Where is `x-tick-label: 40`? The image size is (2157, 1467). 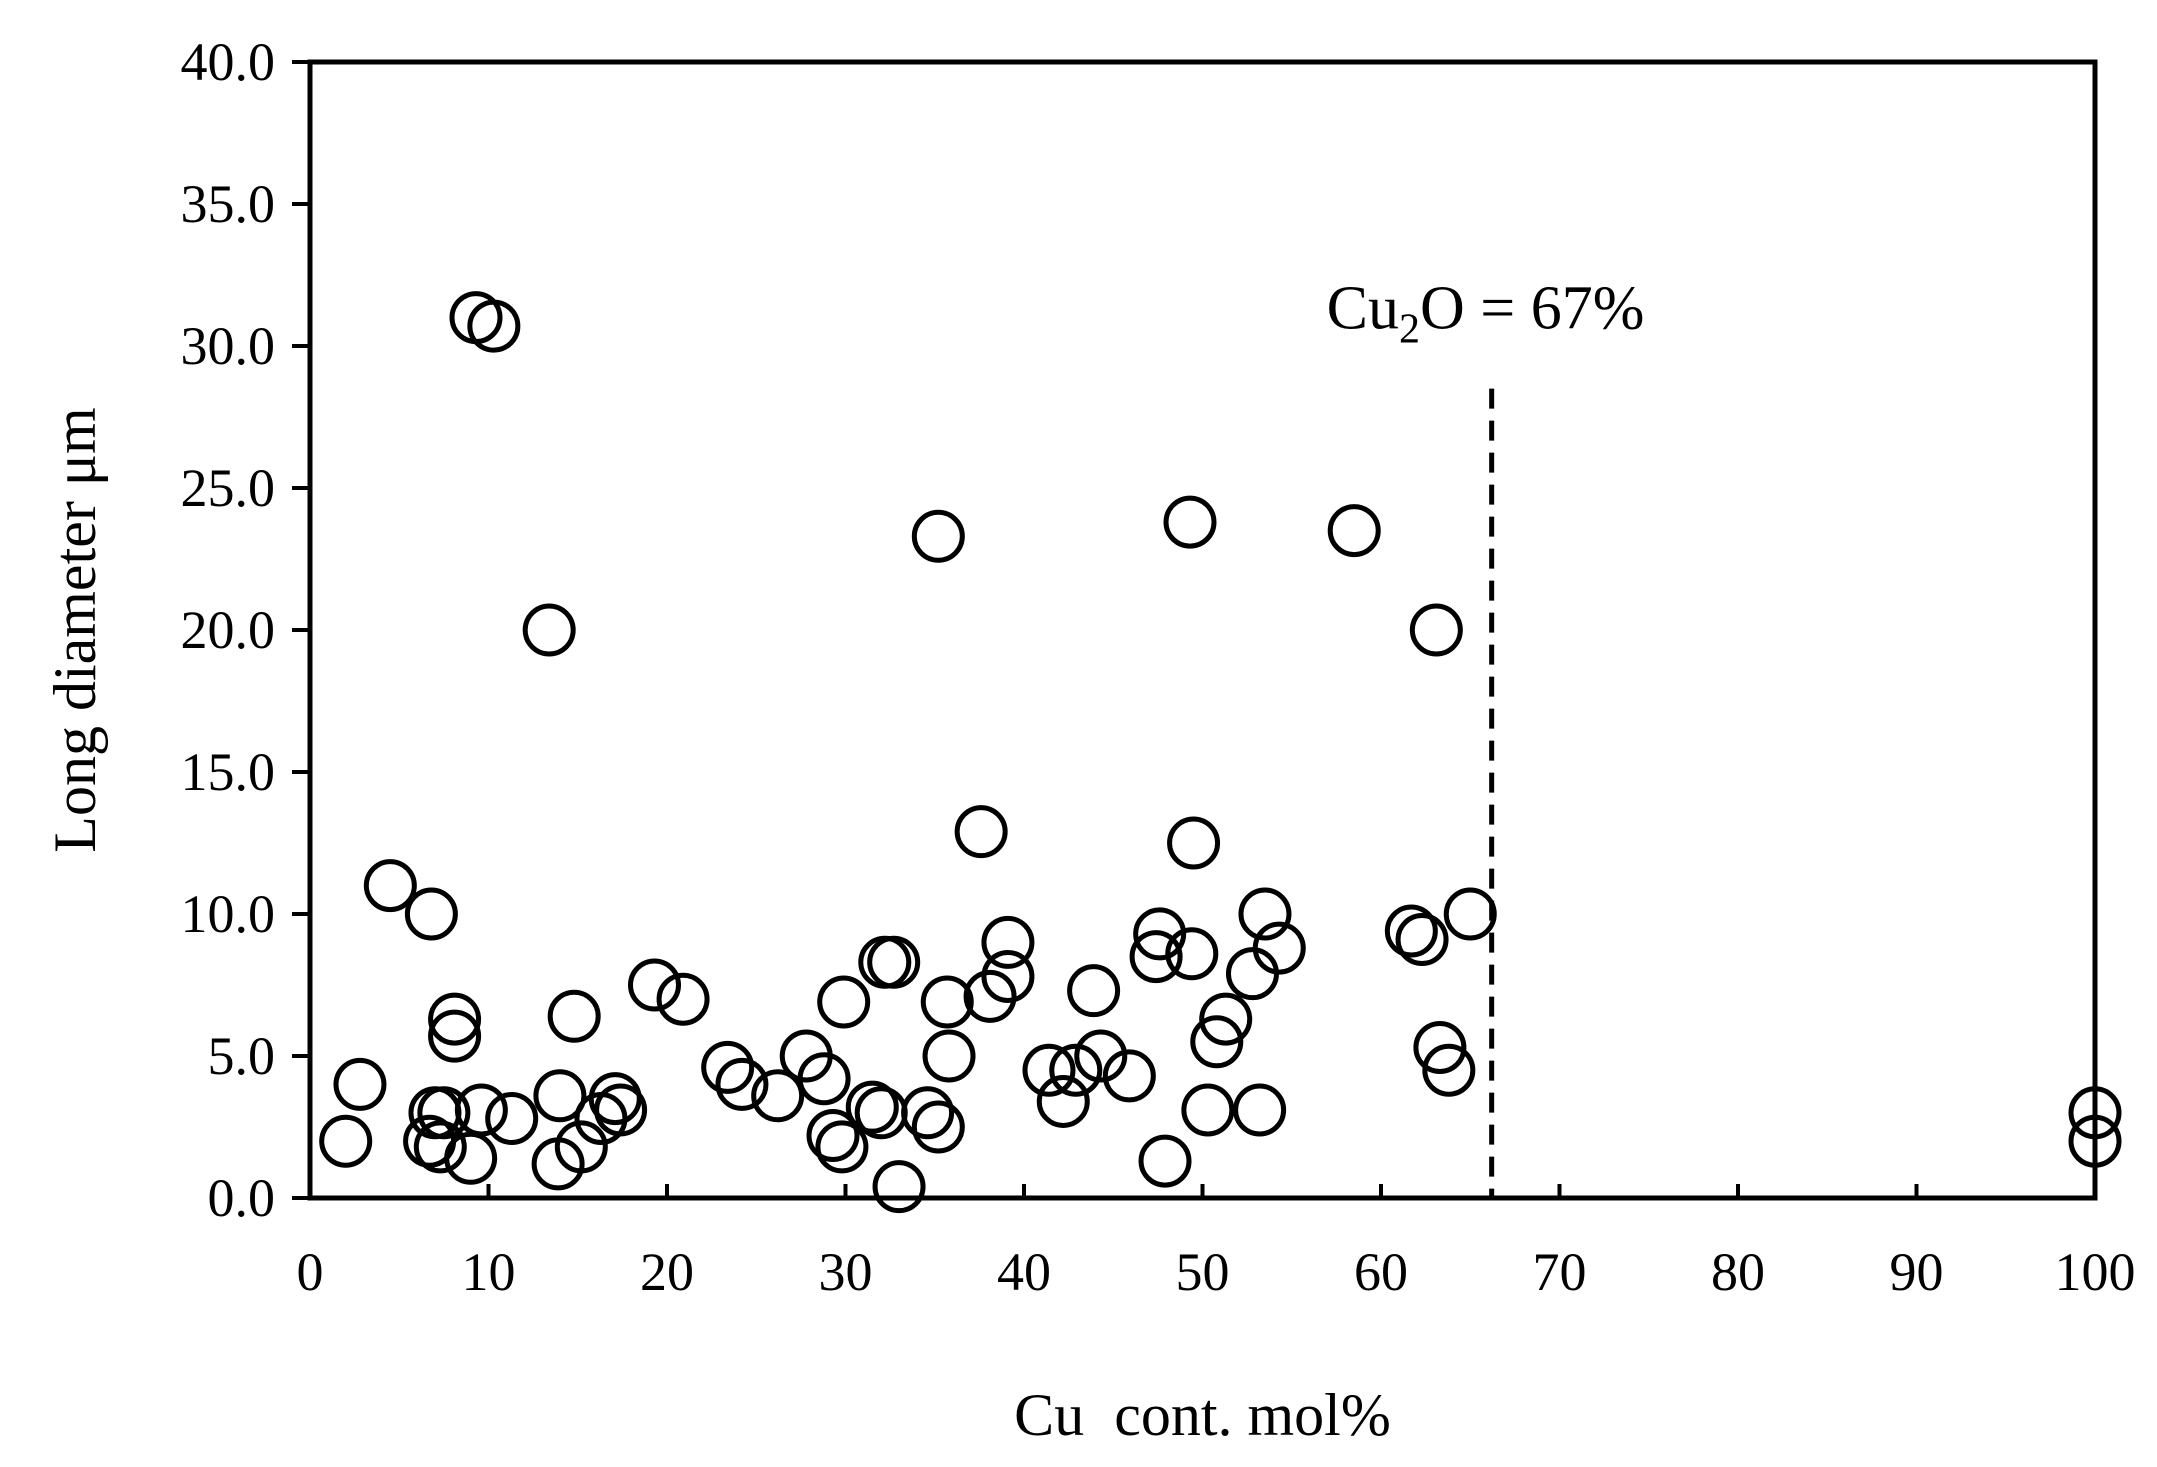 x-tick-label: 40 is located at coordinates (1024, 1272).